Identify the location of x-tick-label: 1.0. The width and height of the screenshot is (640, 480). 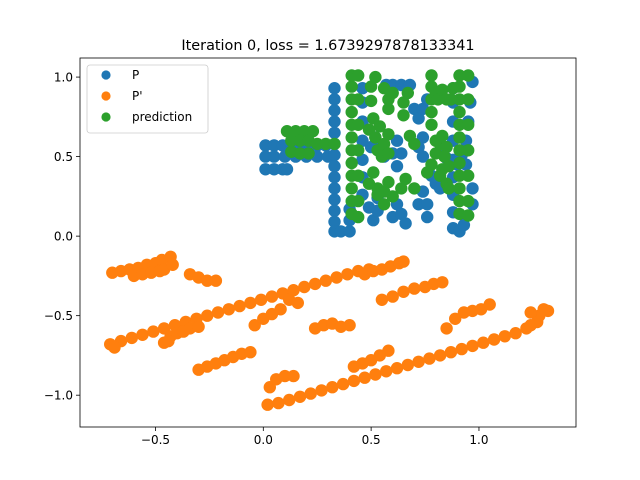
(478, 440).